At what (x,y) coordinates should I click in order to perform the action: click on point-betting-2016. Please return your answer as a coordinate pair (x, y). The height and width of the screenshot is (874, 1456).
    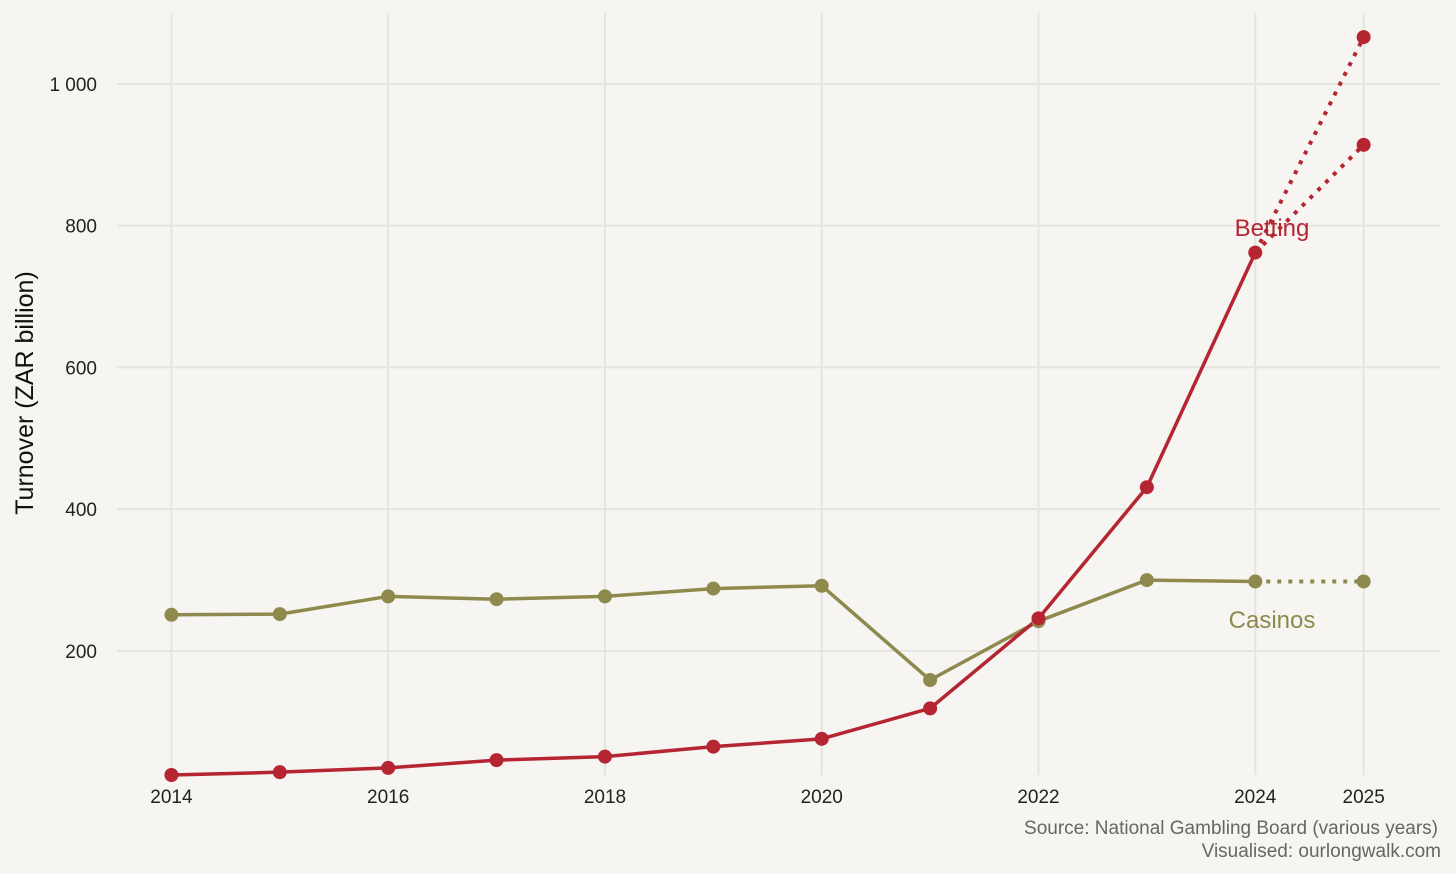
    Looking at the image, I should click on (388, 767).